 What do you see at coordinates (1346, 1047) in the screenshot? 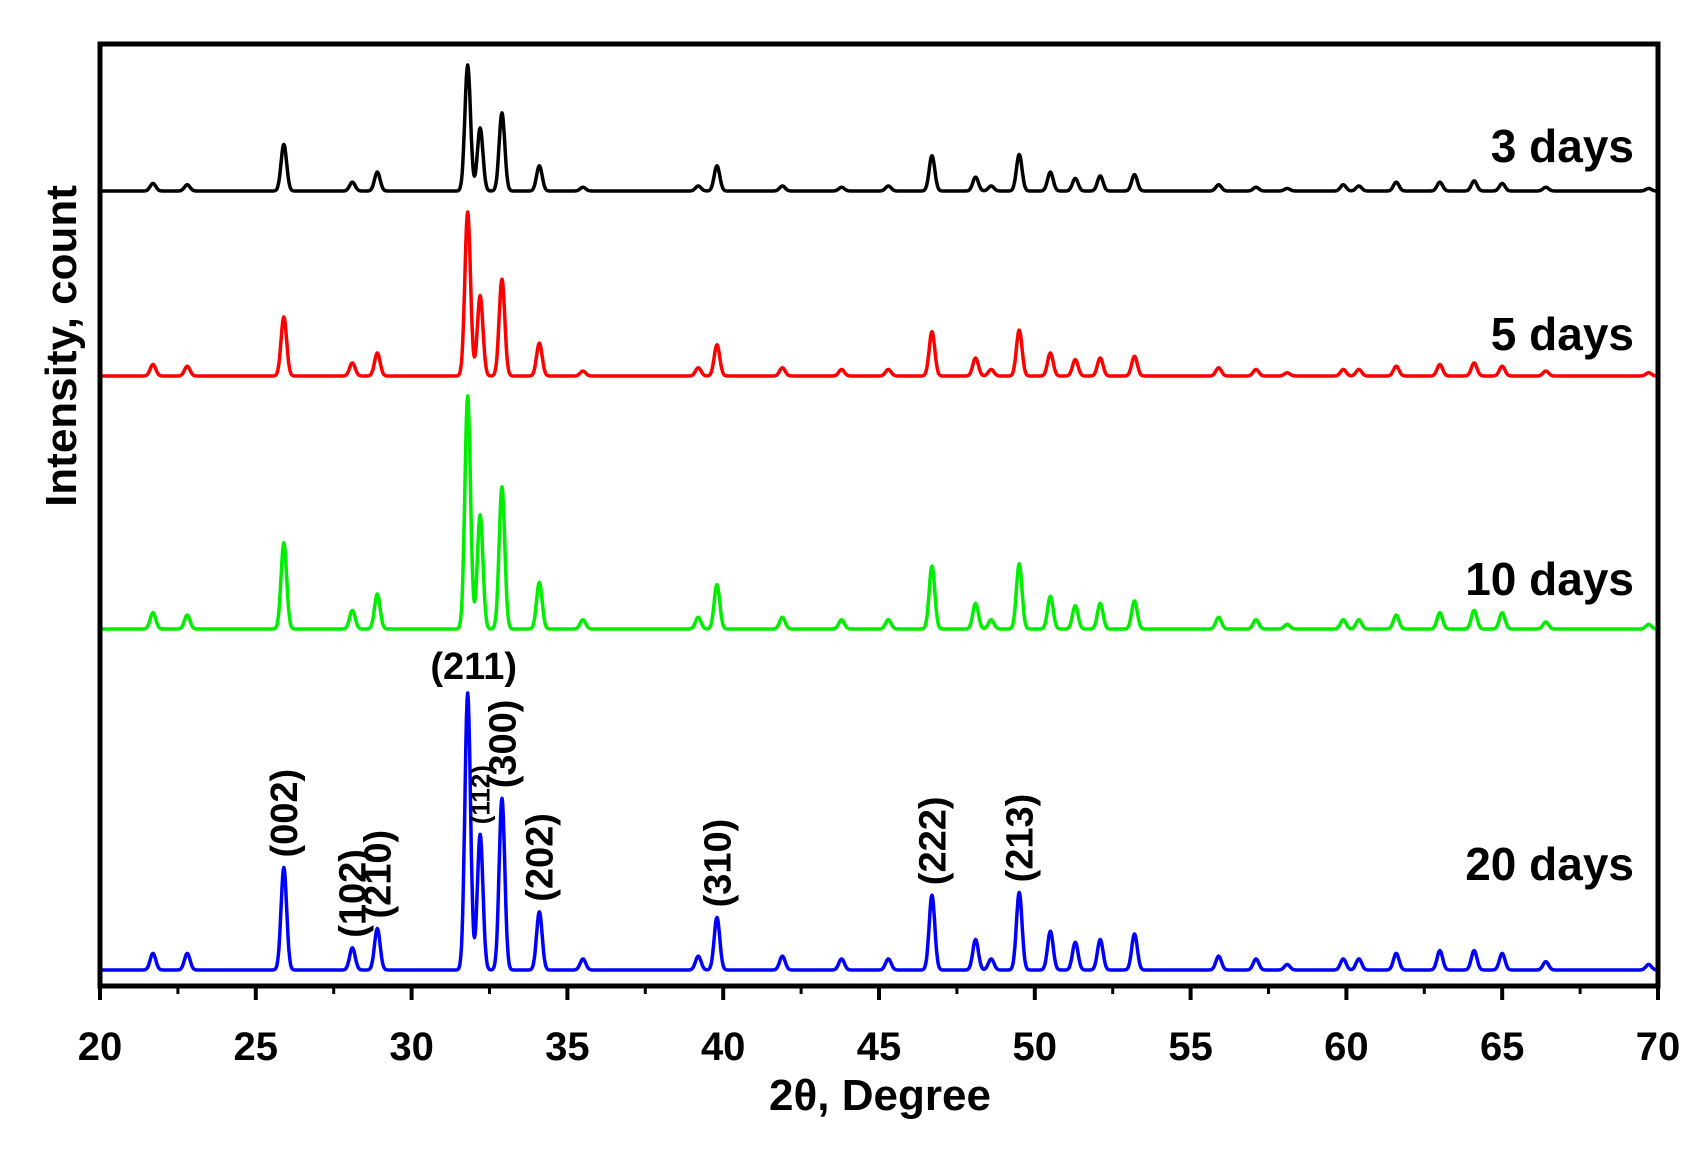
I see `x-tick-label: 60` at bounding box center [1346, 1047].